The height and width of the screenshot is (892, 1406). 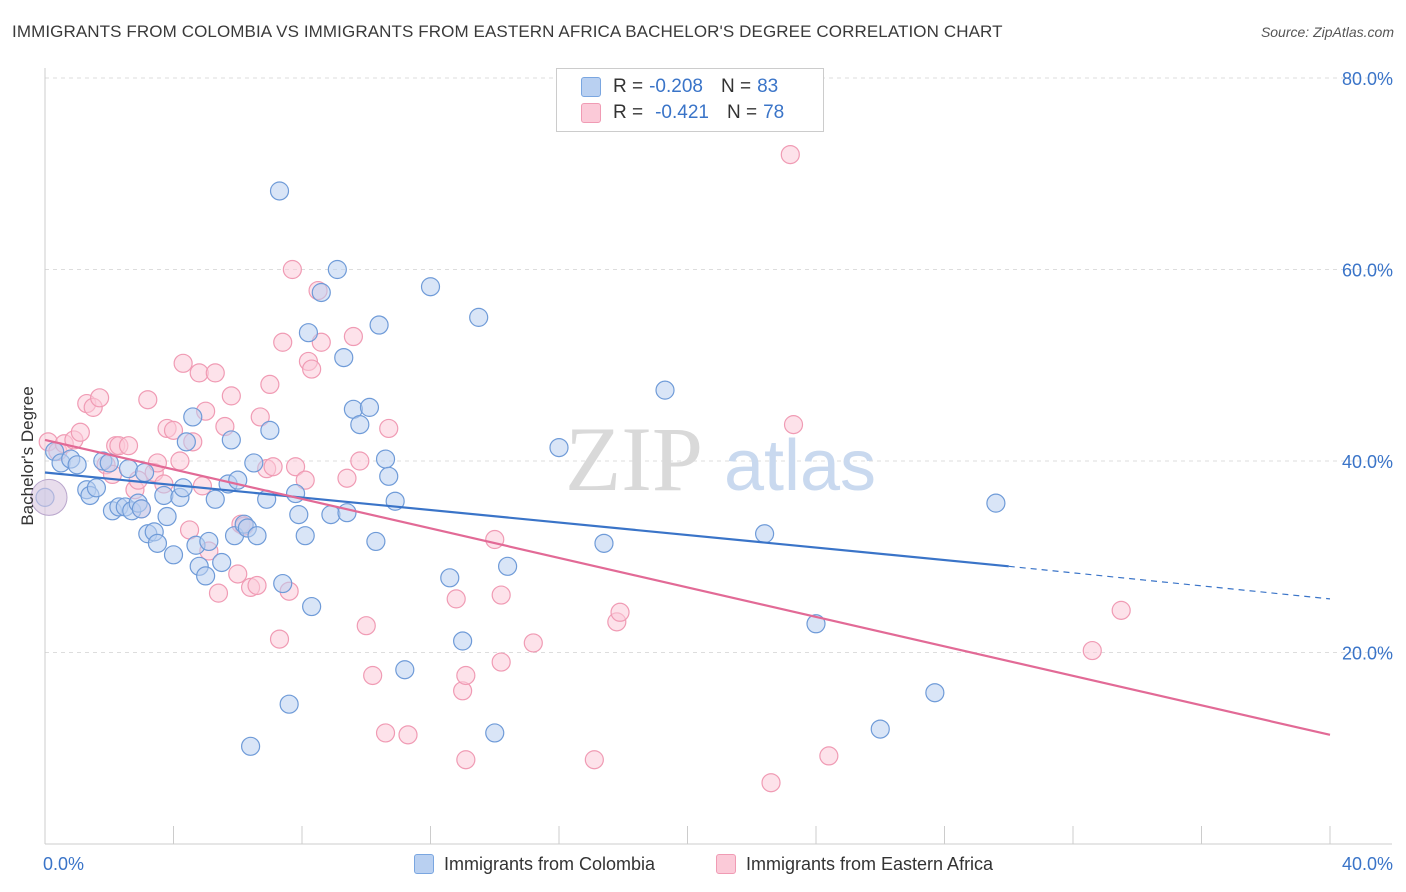 What do you see at coordinates (870, 863) in the screenshot?
I see `bottom-legend-label-eastern-africa: Immigrants from Eastern Africa` at bounding box center [870, 863].